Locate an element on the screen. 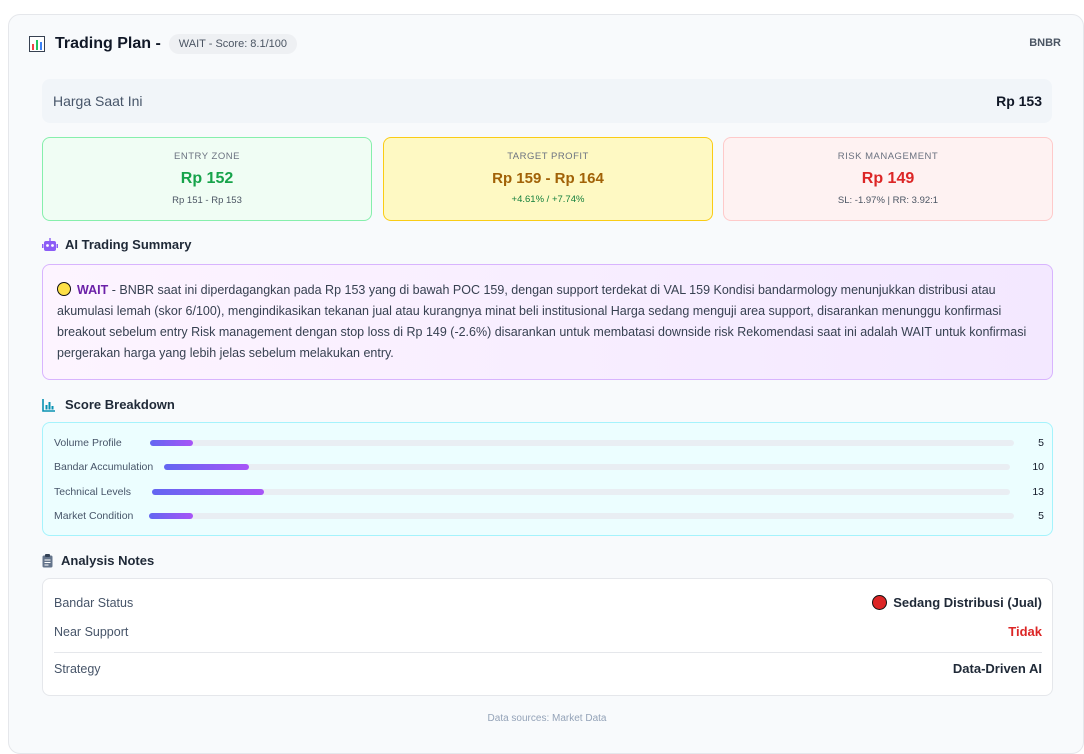 The height and width of the screenshot is (754, 1084). robot-icon is located at coordinates (50, 244).